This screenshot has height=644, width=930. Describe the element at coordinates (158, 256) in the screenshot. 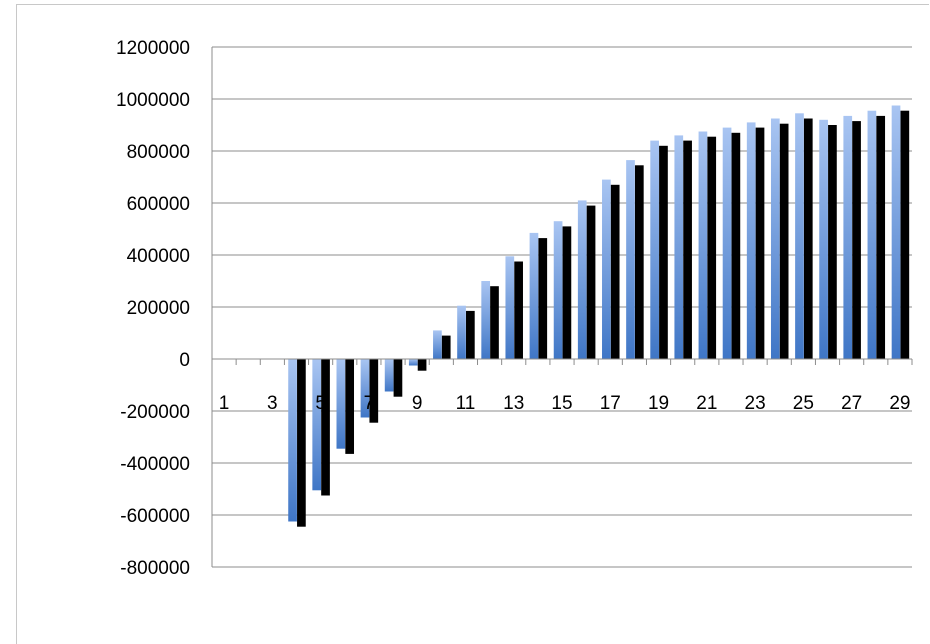

I see `y-tick-label: 400000` at that location.